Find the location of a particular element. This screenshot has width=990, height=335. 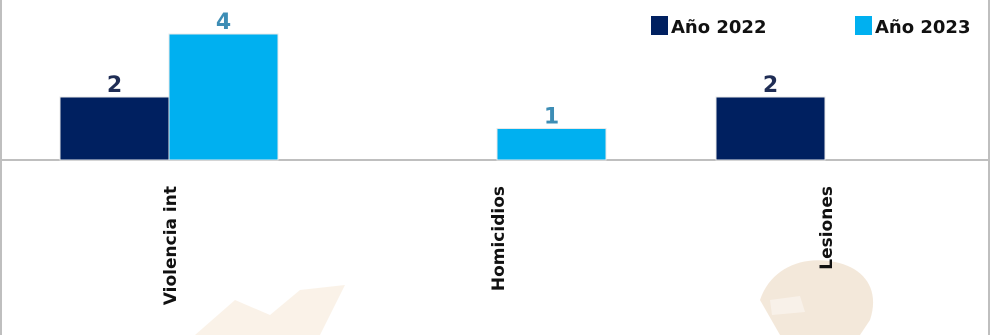

legend-item: Año 2023 is located at coordinates (912, 27).